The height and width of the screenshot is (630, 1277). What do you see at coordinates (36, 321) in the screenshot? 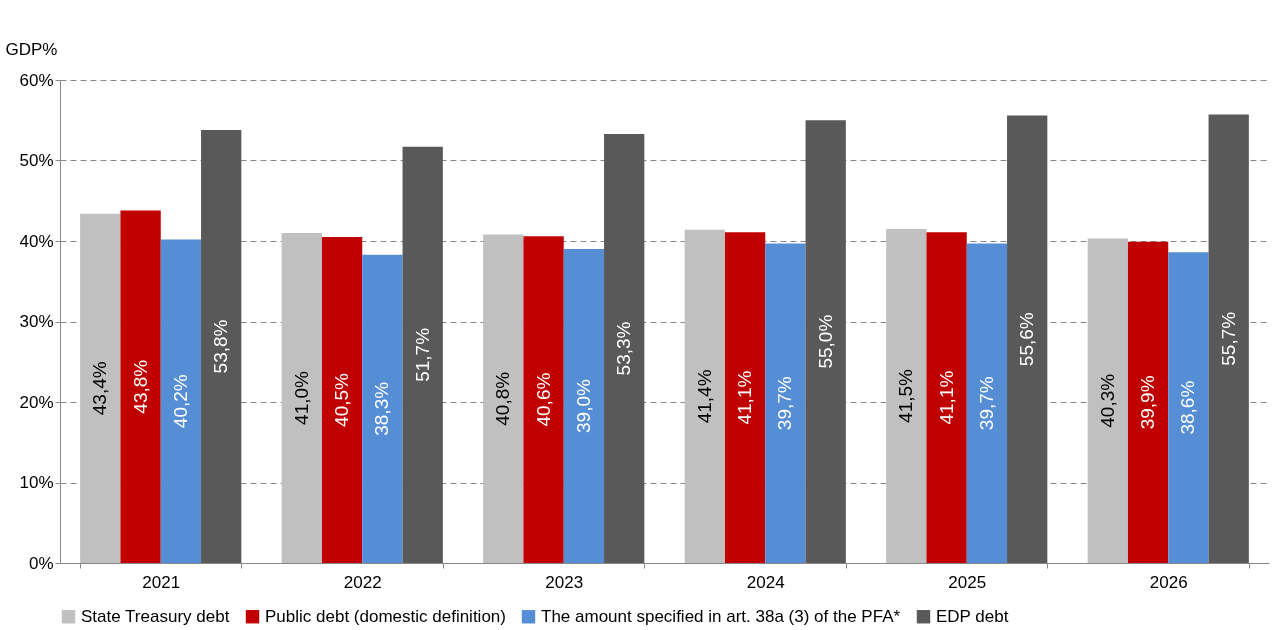
I see `y-tick-label: 30%` at bounding box center [36, 321].